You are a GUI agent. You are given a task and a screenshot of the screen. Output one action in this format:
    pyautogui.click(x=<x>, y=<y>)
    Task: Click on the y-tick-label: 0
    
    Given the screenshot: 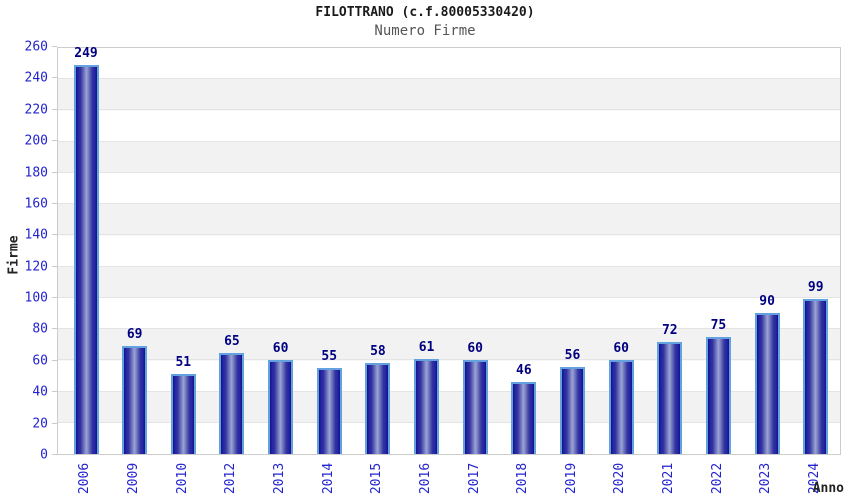 What is the action you would take?
    pyautogui.click(x=44, y=455)
    